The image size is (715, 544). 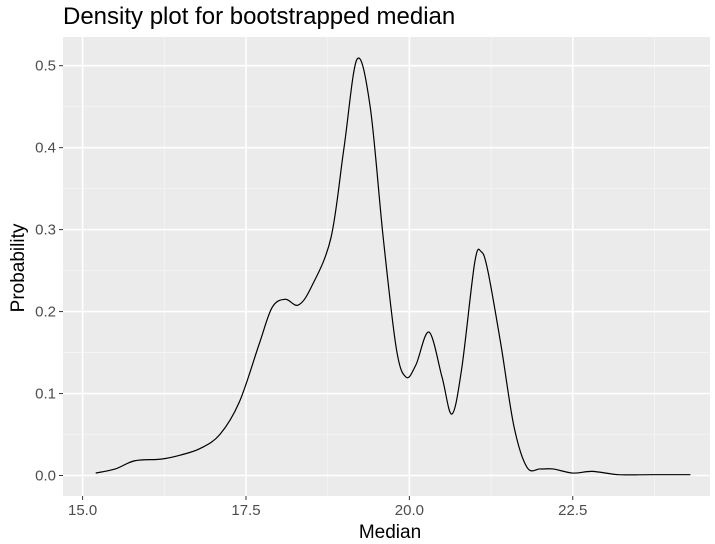 What do you see at coordinates (259, 16) in the screenshot?
I see `chart-title: Density plot for bootstrapped median` at bounding box center [259, 16].